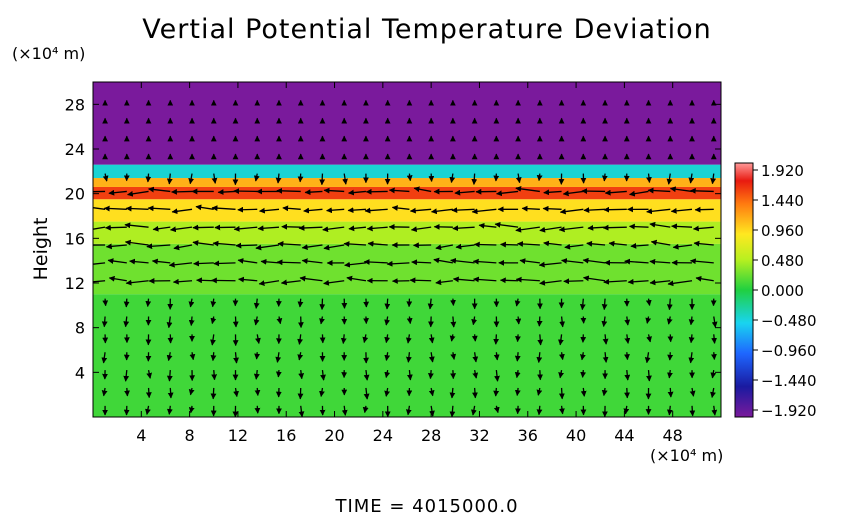 This screenshot has width=854, height=519. What do you see at coordinates (334, 435) in the screenshot?
I see `x-tick-label: 20` at bounding box center [334, 435].